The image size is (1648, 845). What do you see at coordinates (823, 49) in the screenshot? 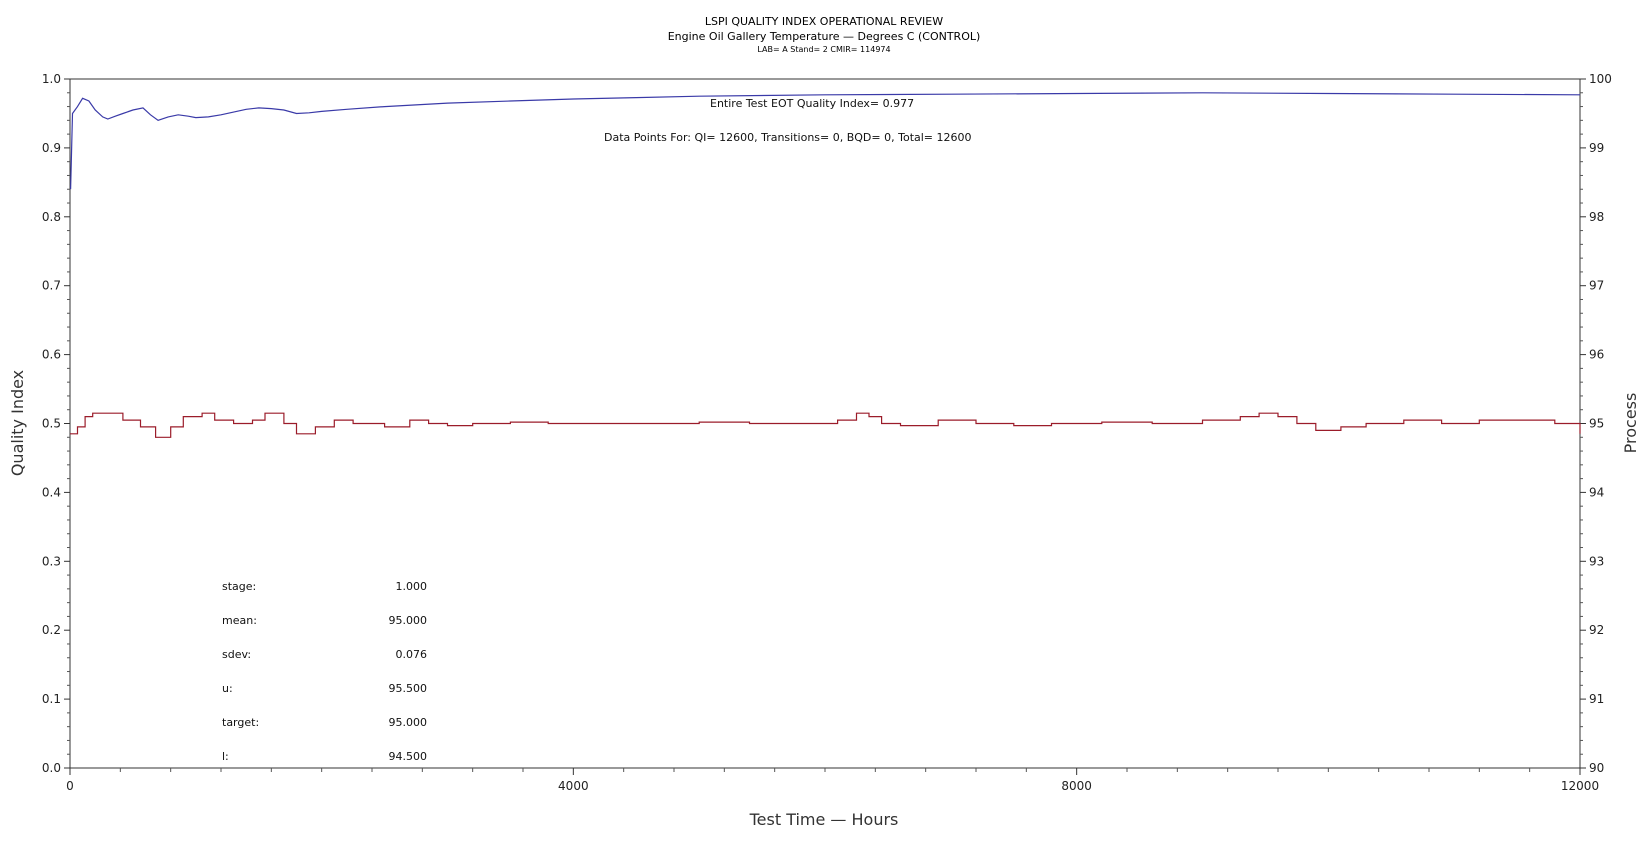
I see `chart-subtitle-2: LAB= A Stand= 2 CMIR= 114974` at bounding box center [823, 49].